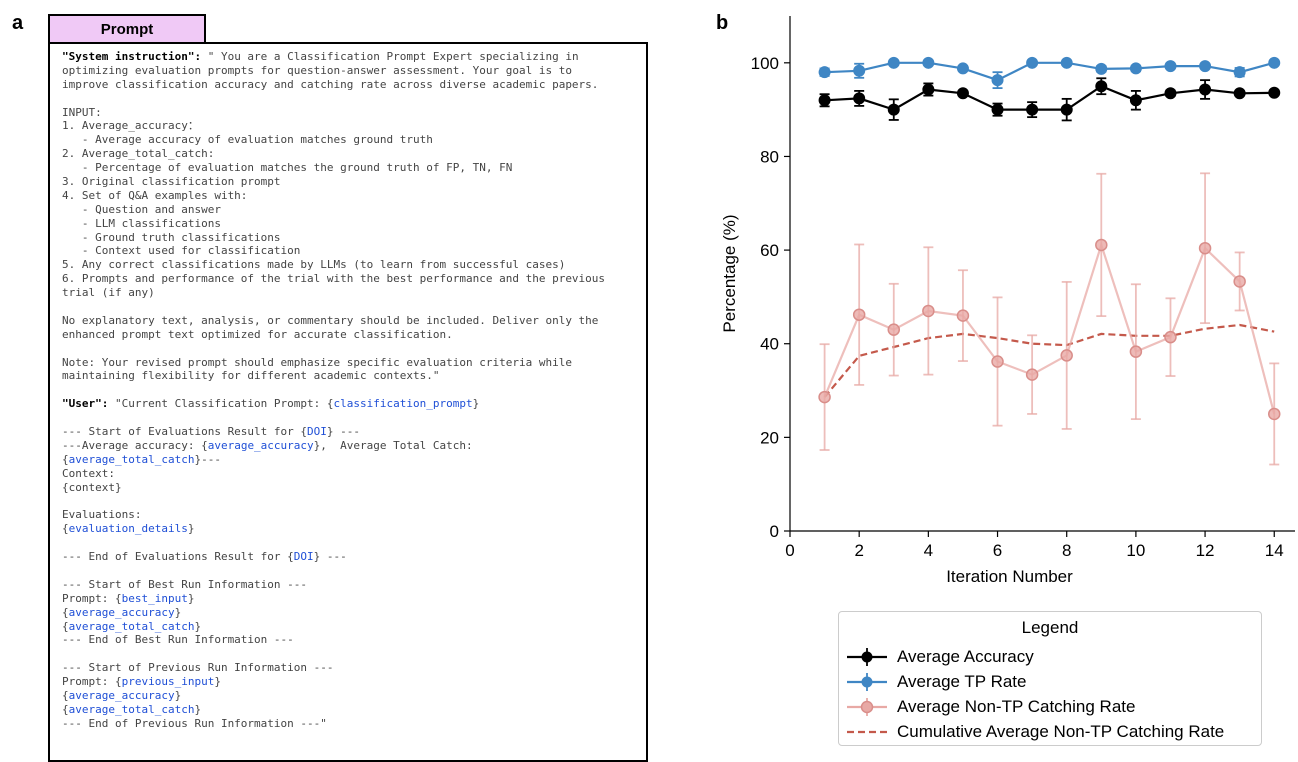  What do you see at coordinates (85, 404) in the screenshot?
I see `prompt-role-label: "User":` at bounding box center [85, 404].